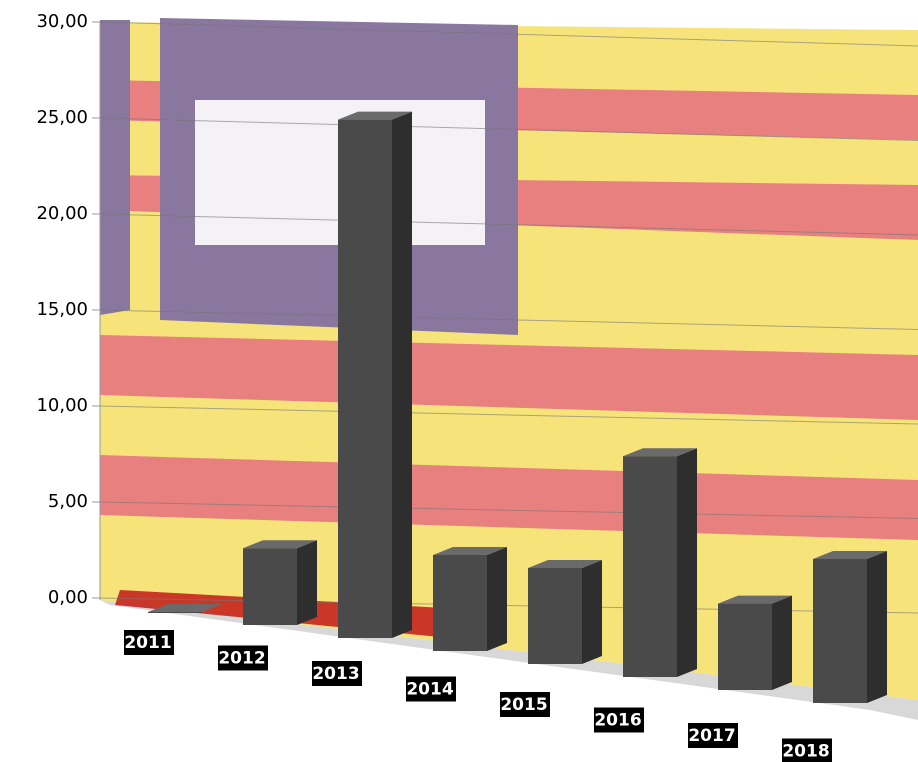 The height and width of the screenshot is (762, 918). I want to click on y-tick-label: 5,00, so click(68, 501).